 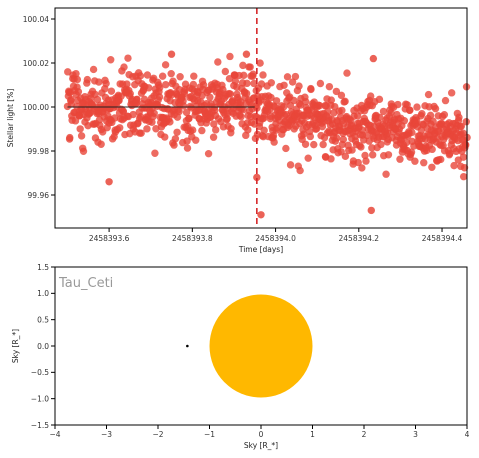 What do you see at coordinates (109, 238) in the screenshot?
I see `x-tick-label: 2458393.6` at bounding box center [109, 238].